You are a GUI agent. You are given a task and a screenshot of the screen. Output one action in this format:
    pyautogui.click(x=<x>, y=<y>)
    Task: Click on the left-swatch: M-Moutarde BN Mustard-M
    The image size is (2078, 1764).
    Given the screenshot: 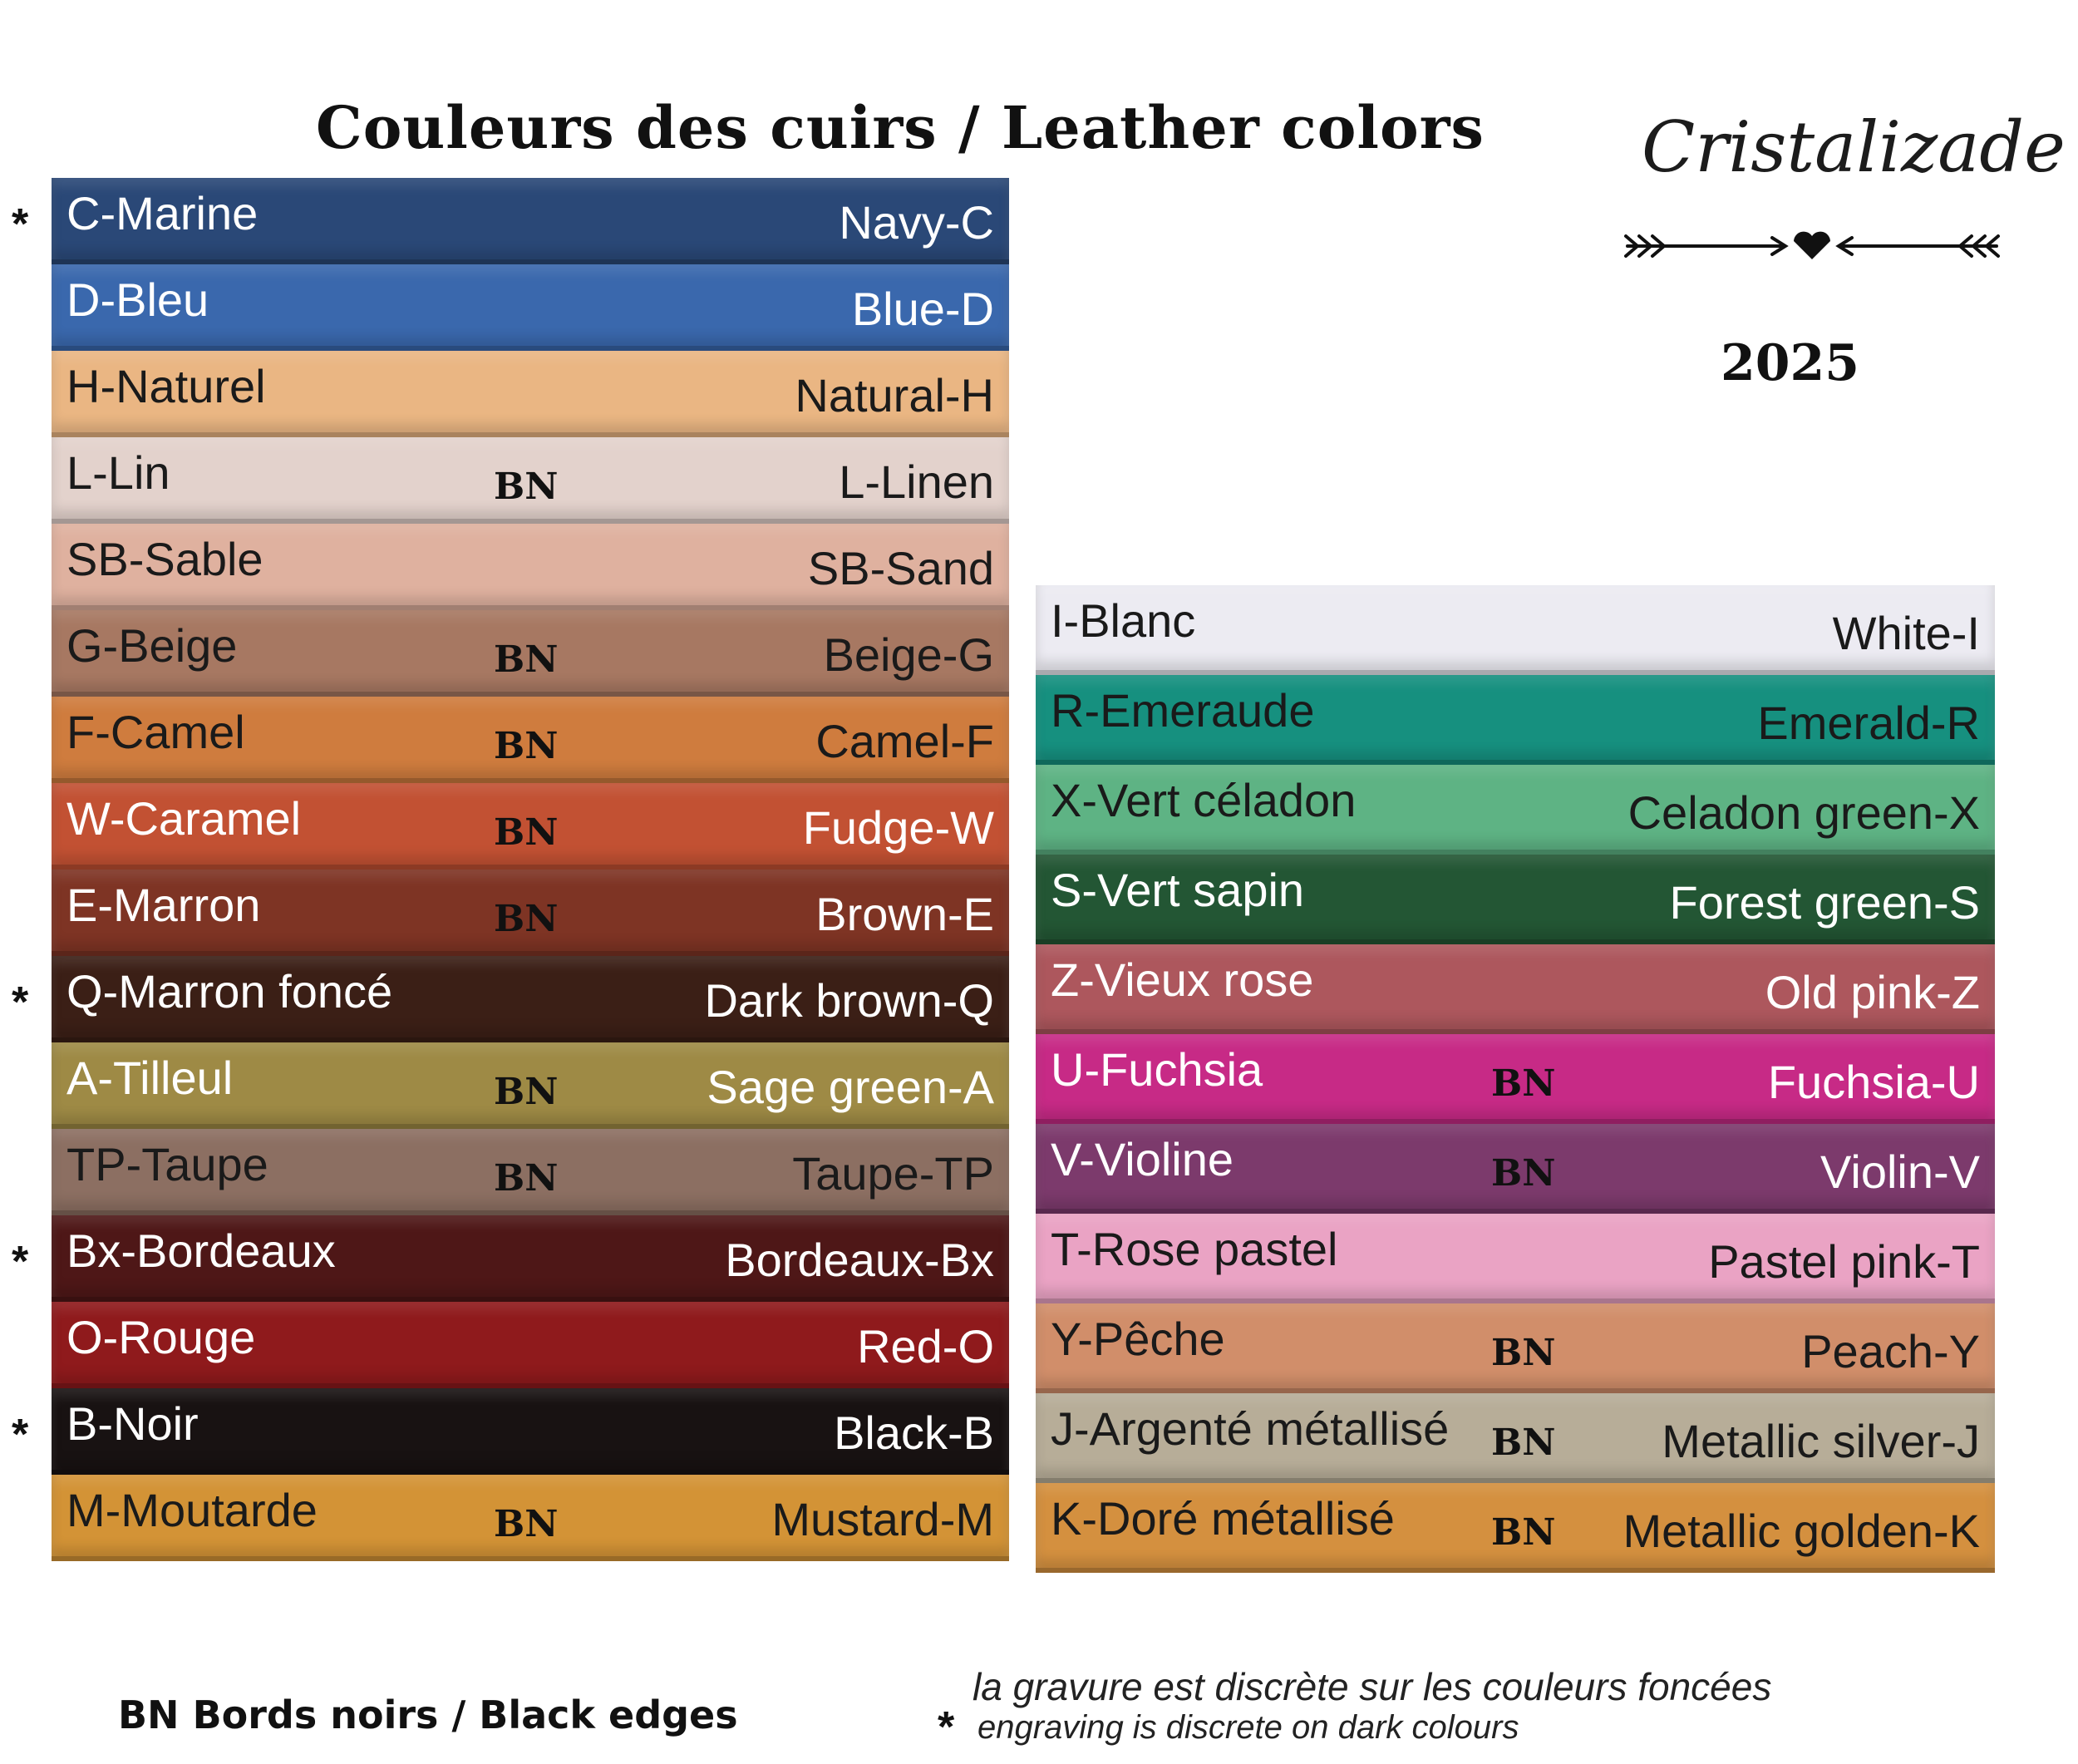 What is the action you would take?
    pyautogui.click(x=530, y=1518)
    